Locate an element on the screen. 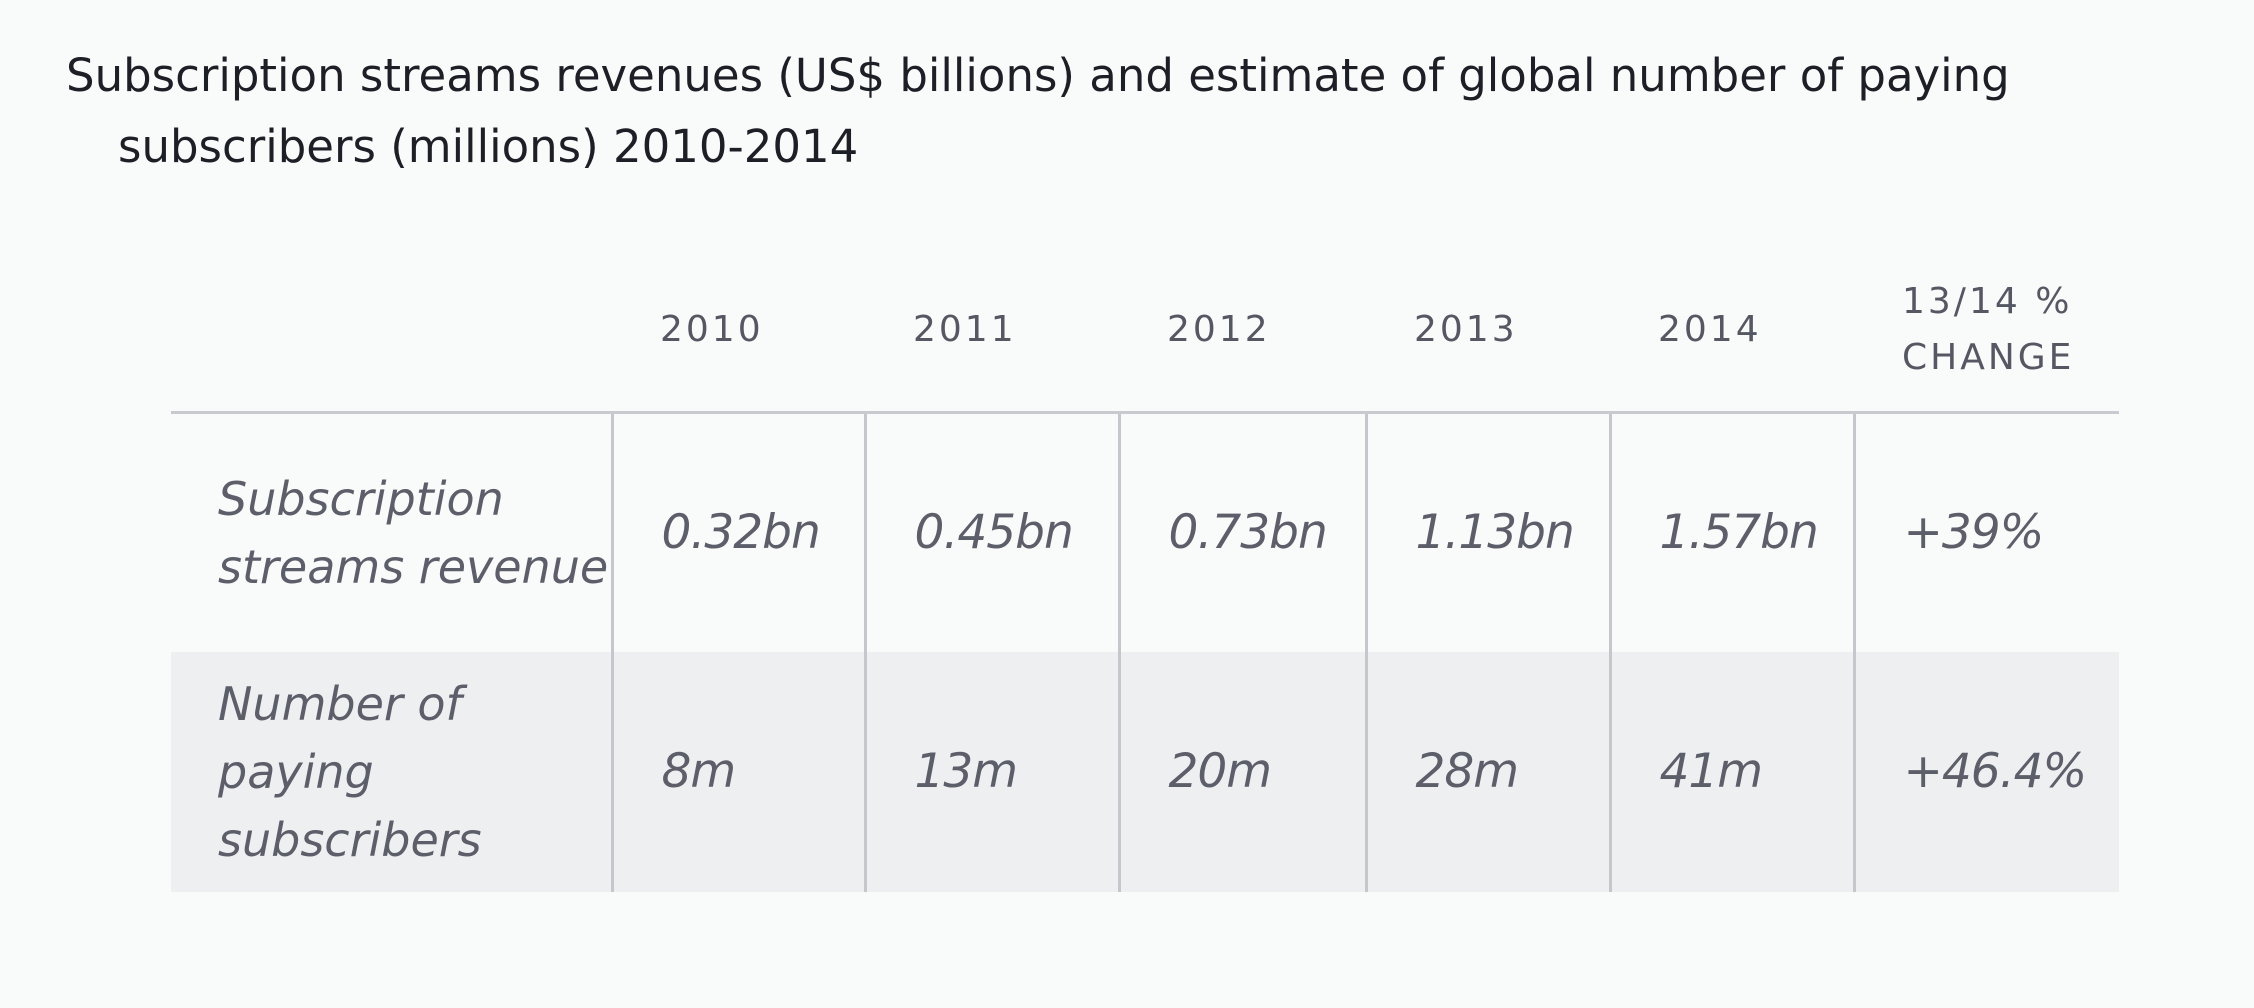 The width and height of the screenshot is (2254, 1008). header-change: 13/14 % CHANGE is located at coordinates (1986, 332).